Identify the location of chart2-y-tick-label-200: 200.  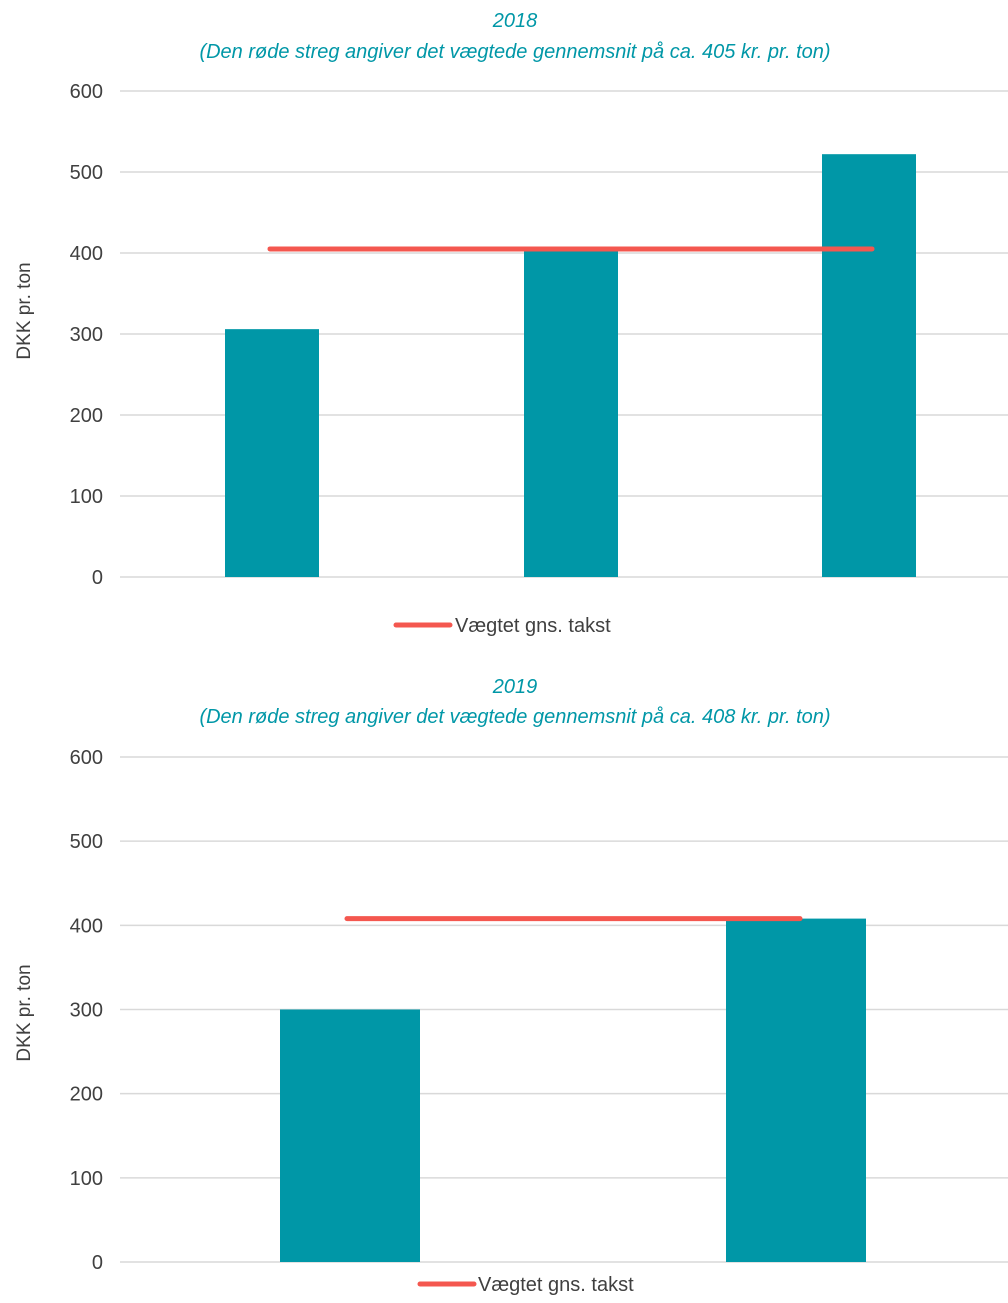
(86, 1095).